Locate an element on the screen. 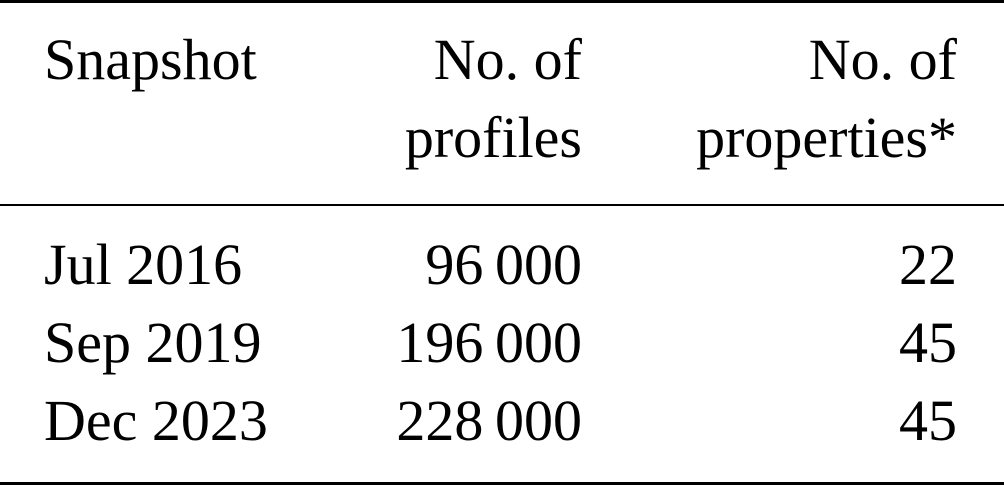 The image size is (1004, 486). header-profiles-line2: profiles is located at coordinates (493, 137).